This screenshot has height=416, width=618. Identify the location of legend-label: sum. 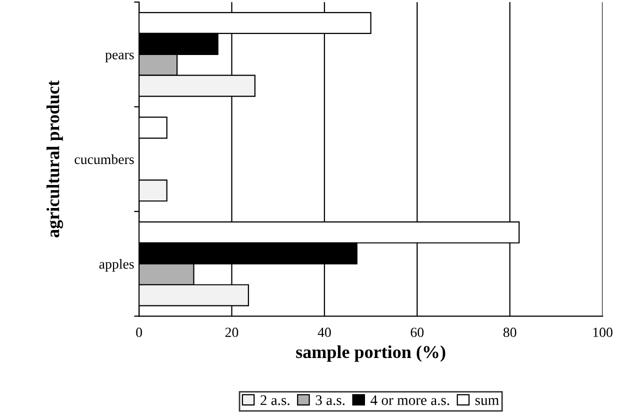
(487, 402).